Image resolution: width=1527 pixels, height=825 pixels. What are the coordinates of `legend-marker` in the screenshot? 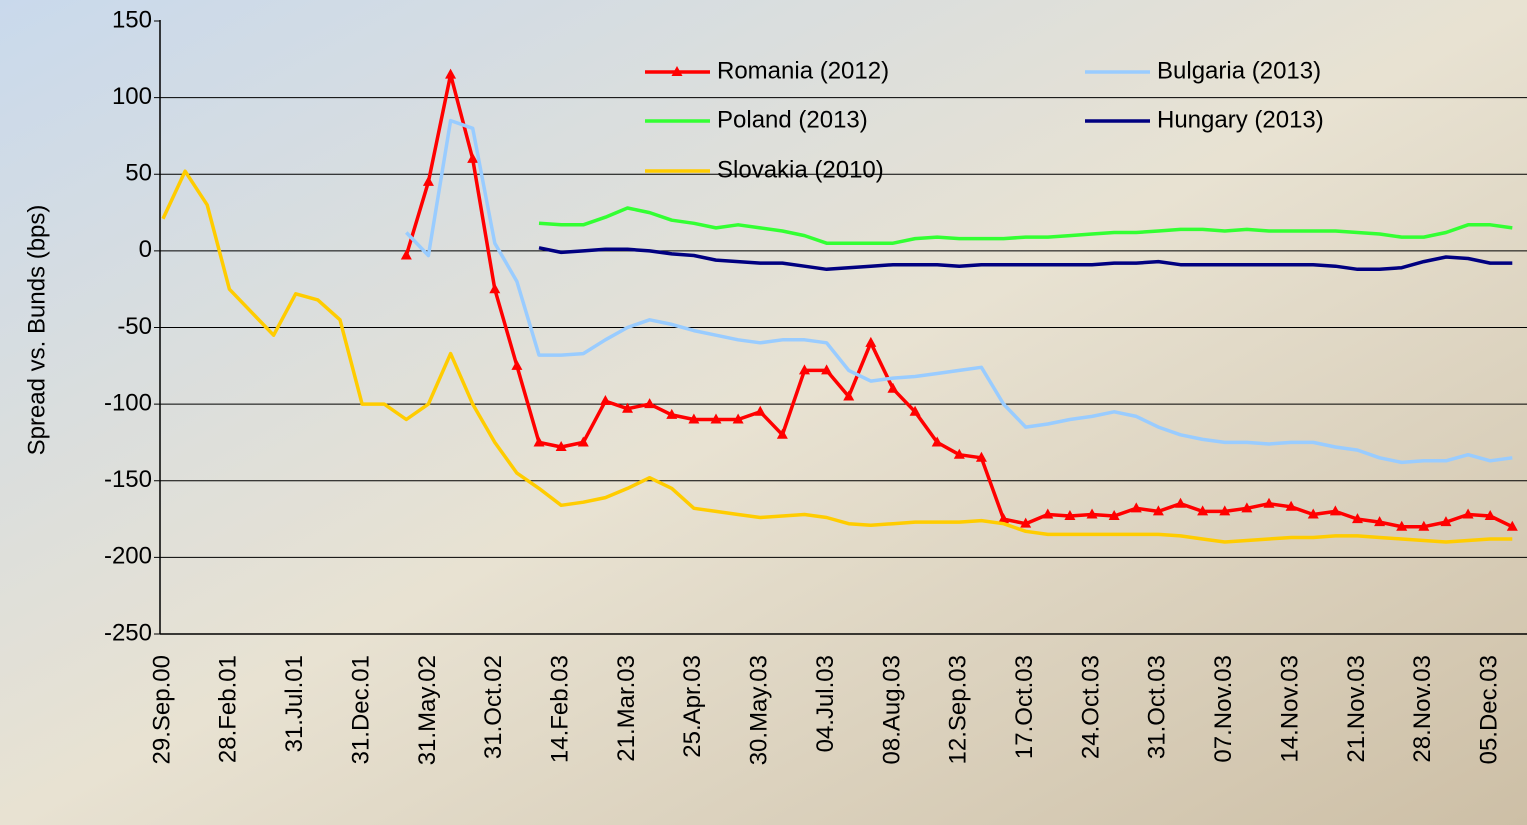 It's located at (677, 71).